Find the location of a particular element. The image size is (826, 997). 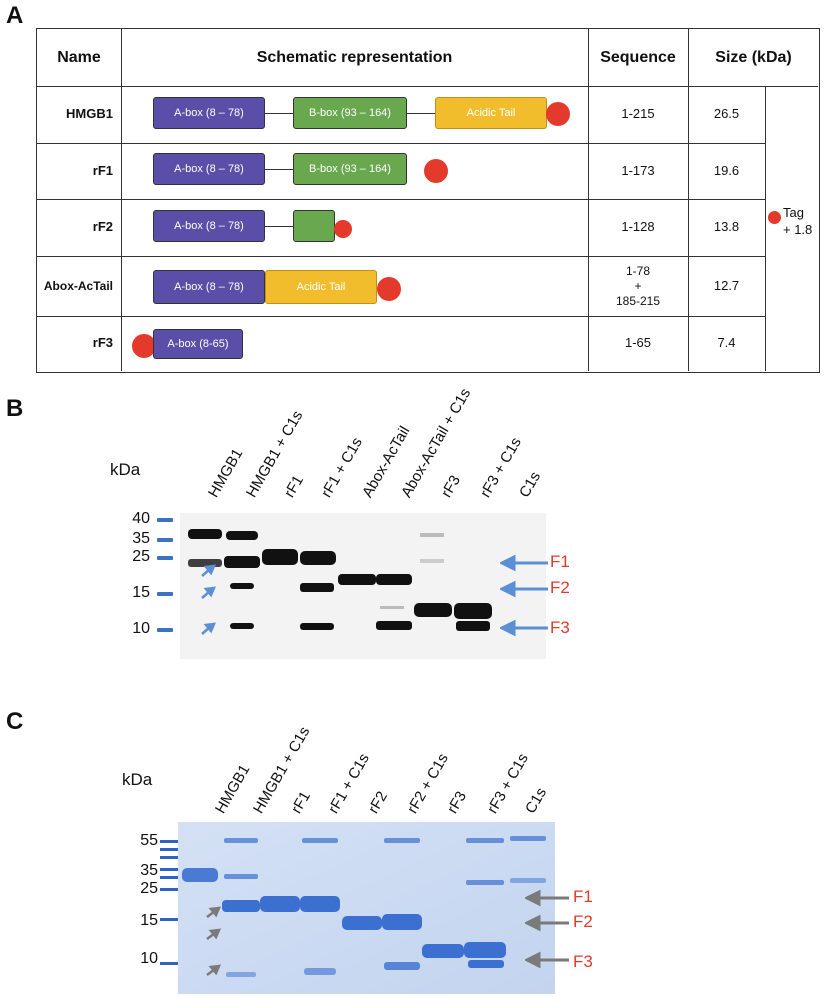

gel-b-lane-label: rF1 is located at coordinates (294, 486).